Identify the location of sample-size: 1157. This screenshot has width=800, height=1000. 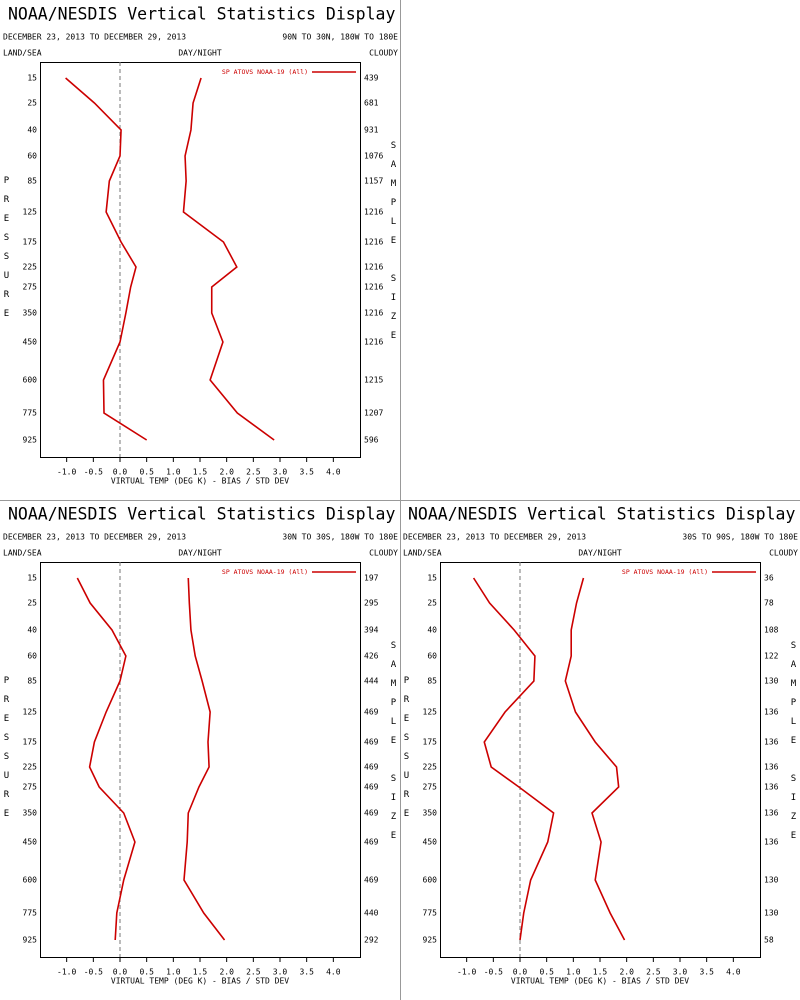
(373, 181).